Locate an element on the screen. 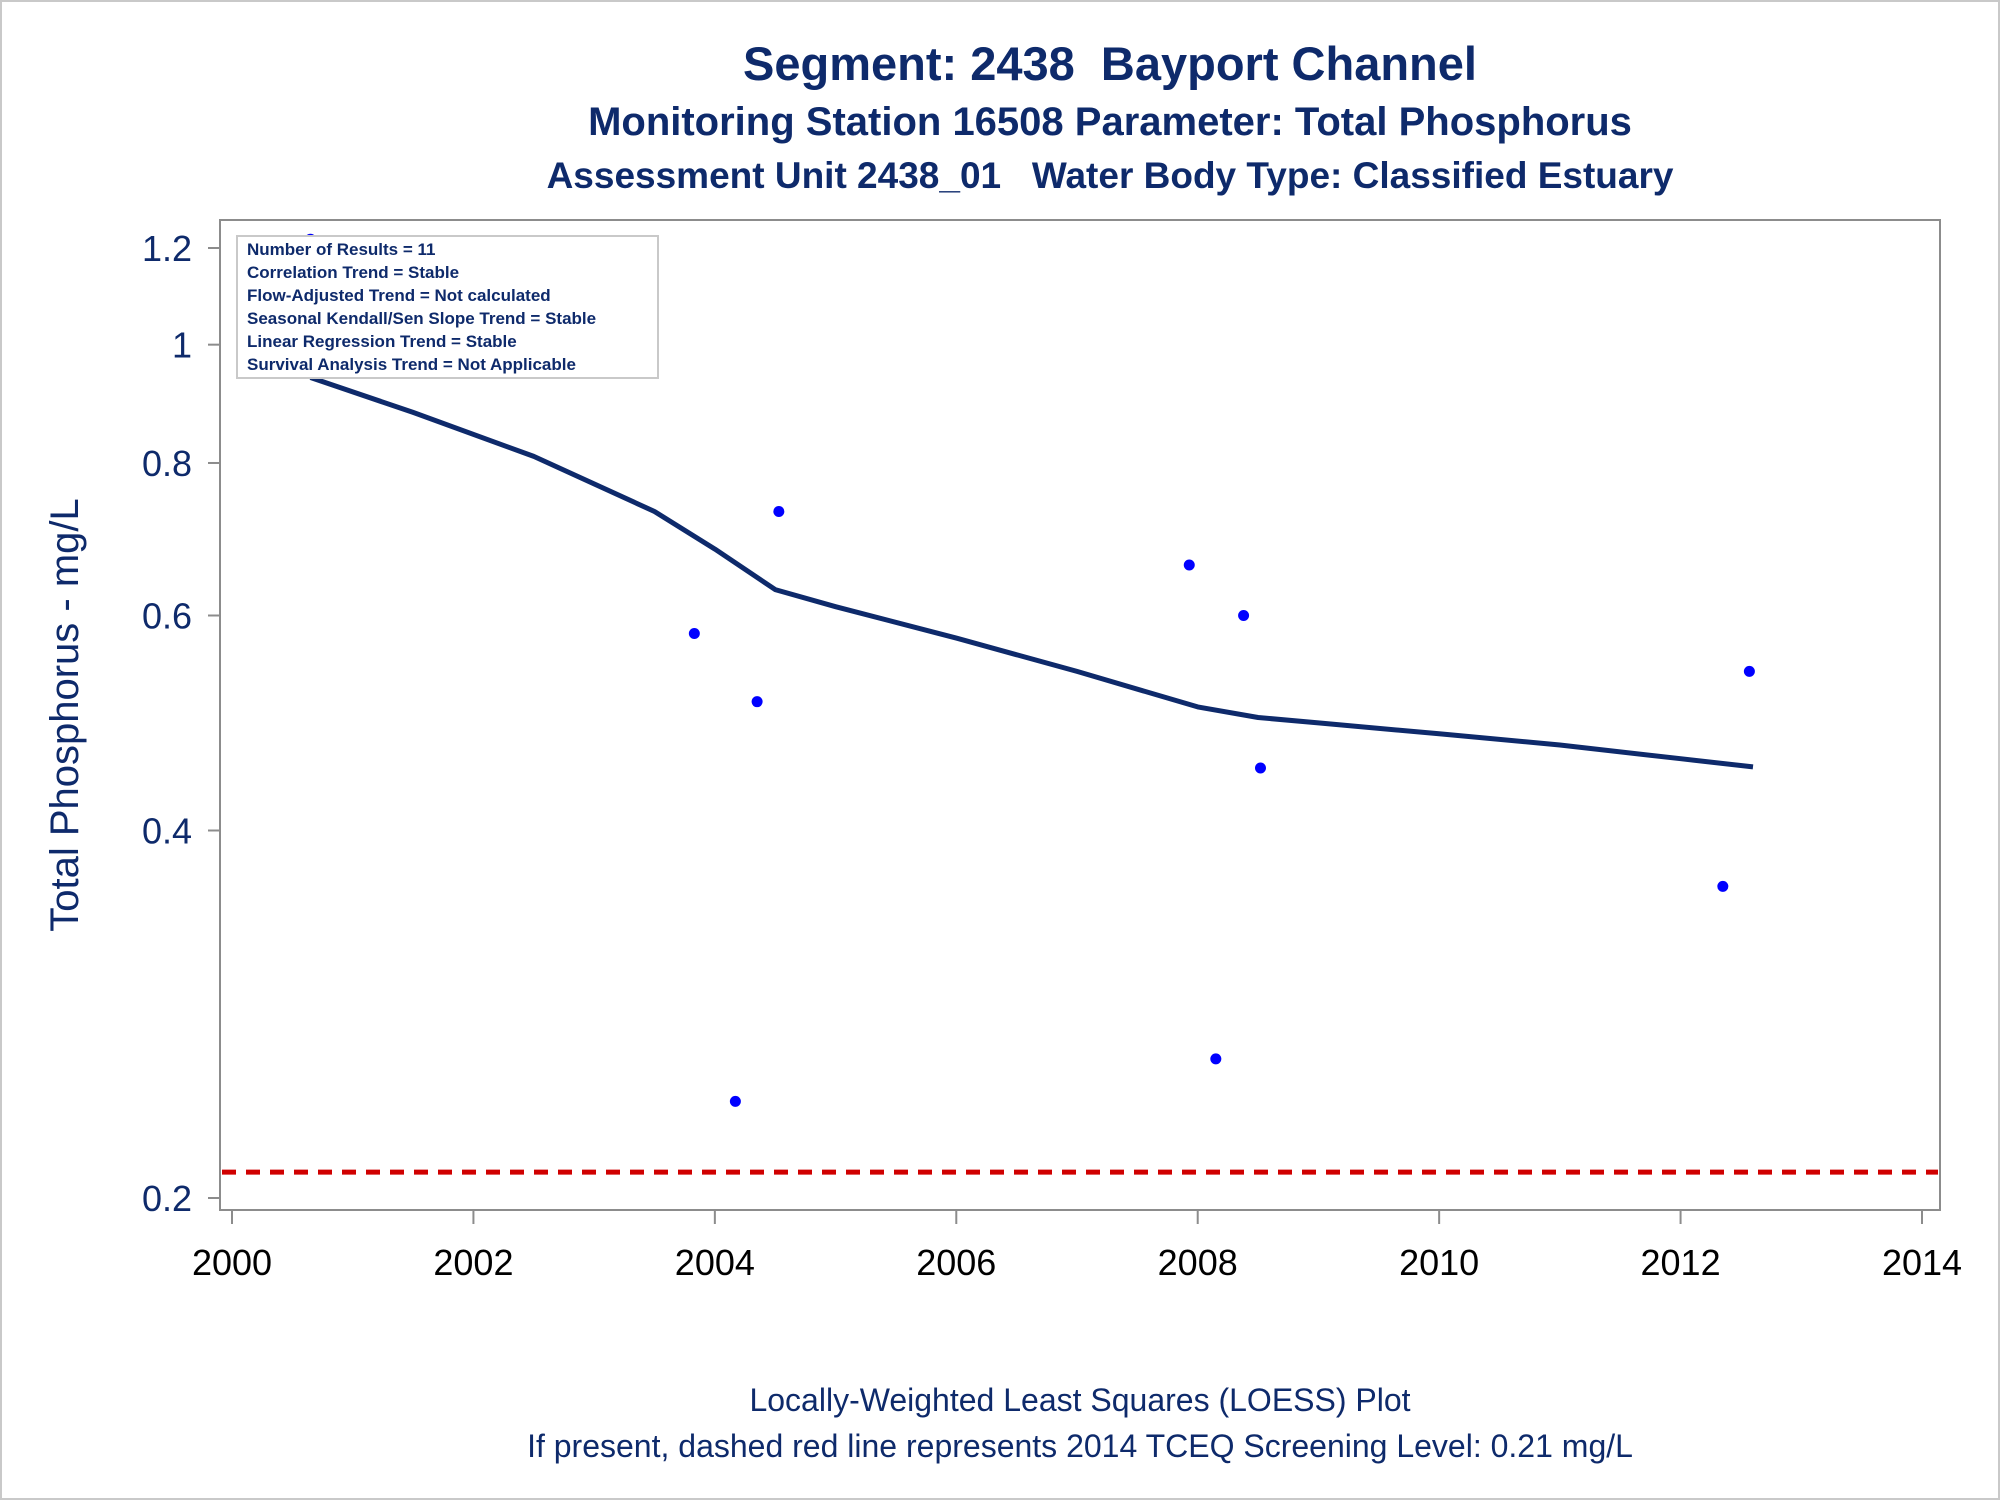  x-tick-label: 2012 is located at coordinates (1681, 1262).